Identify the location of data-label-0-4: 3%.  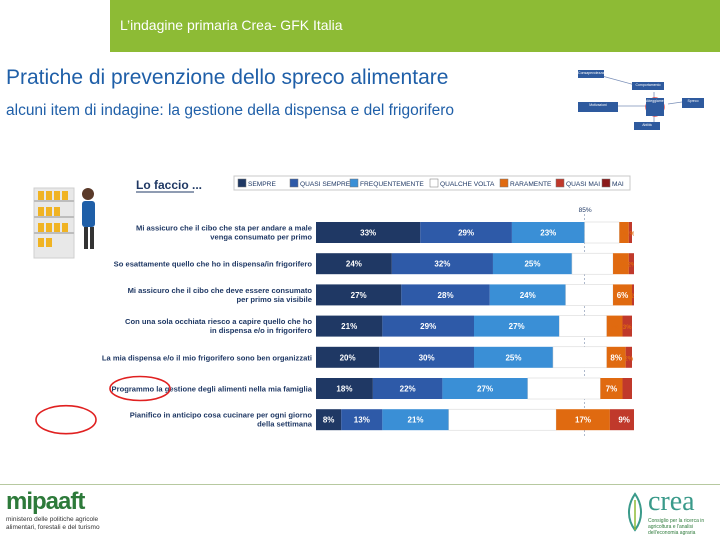
(624, 235).